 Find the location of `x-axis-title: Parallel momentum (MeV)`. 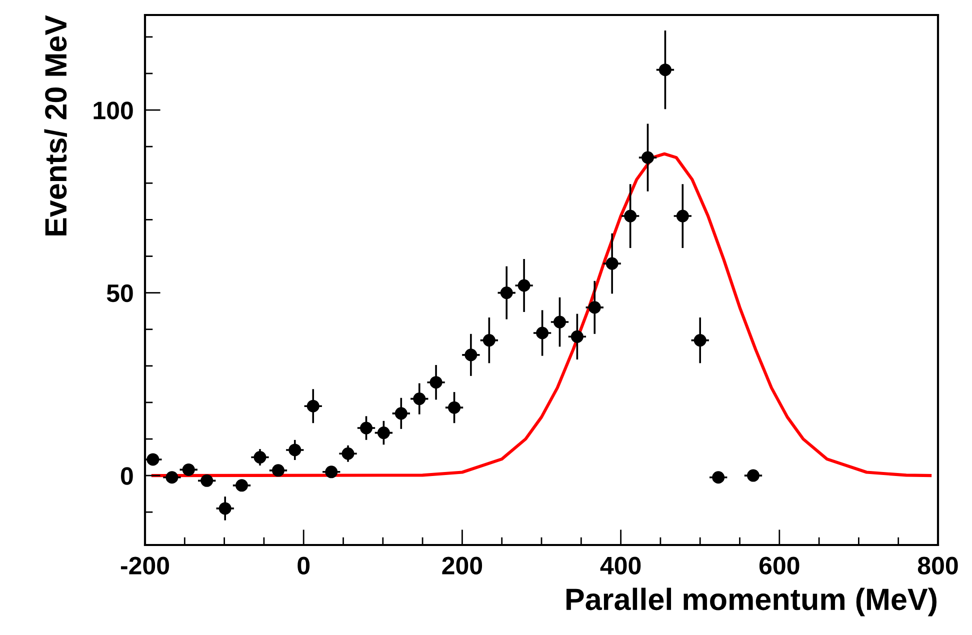

x-axis-title: Parallel momentum (MeV) is located at coordinates (751, 602).